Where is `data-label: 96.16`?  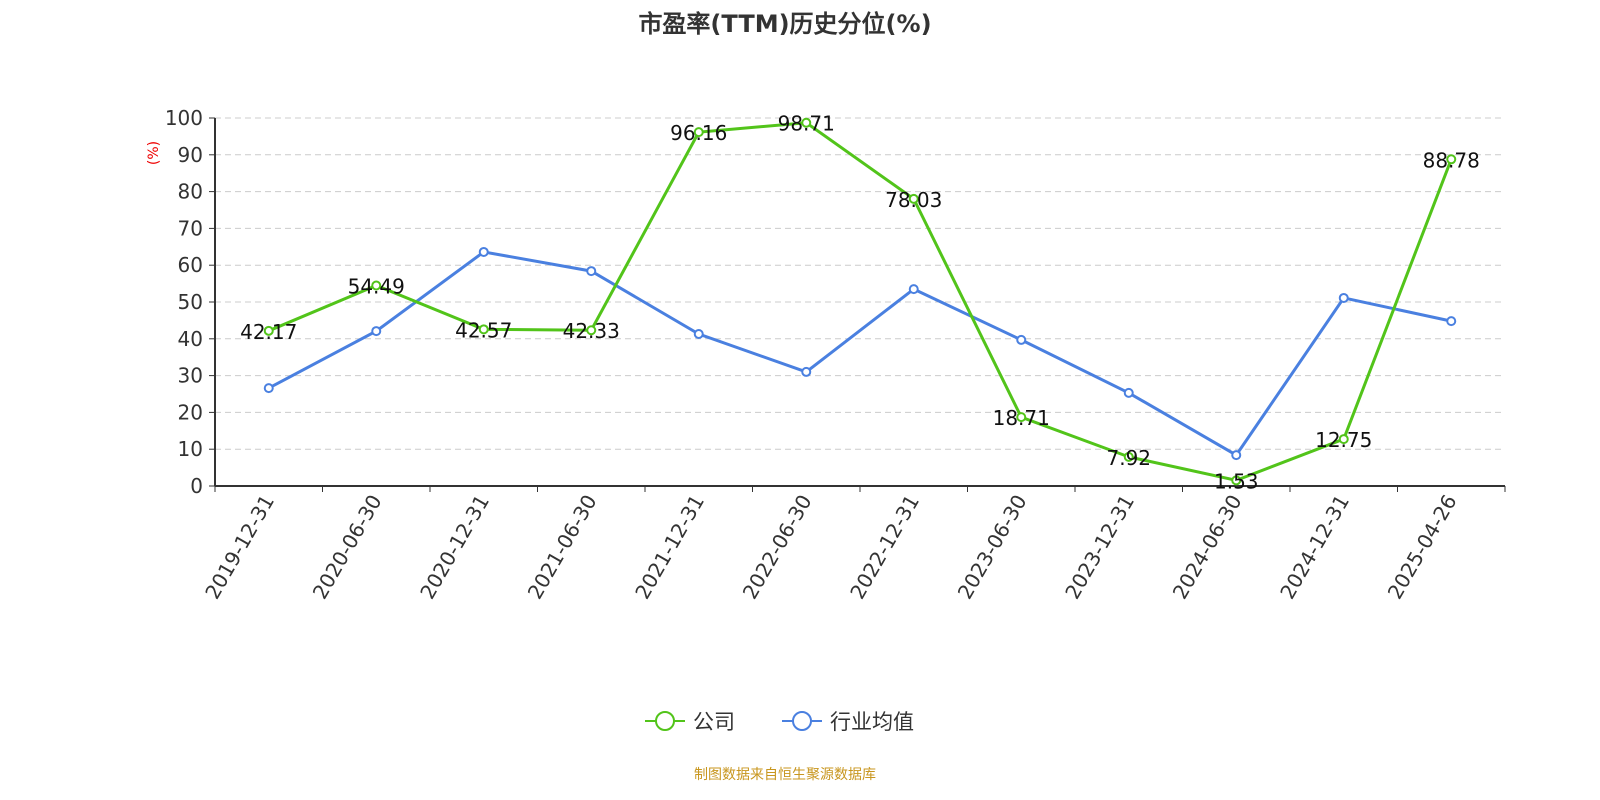
data-label: 96.16 is located at coordinates (698, 133).